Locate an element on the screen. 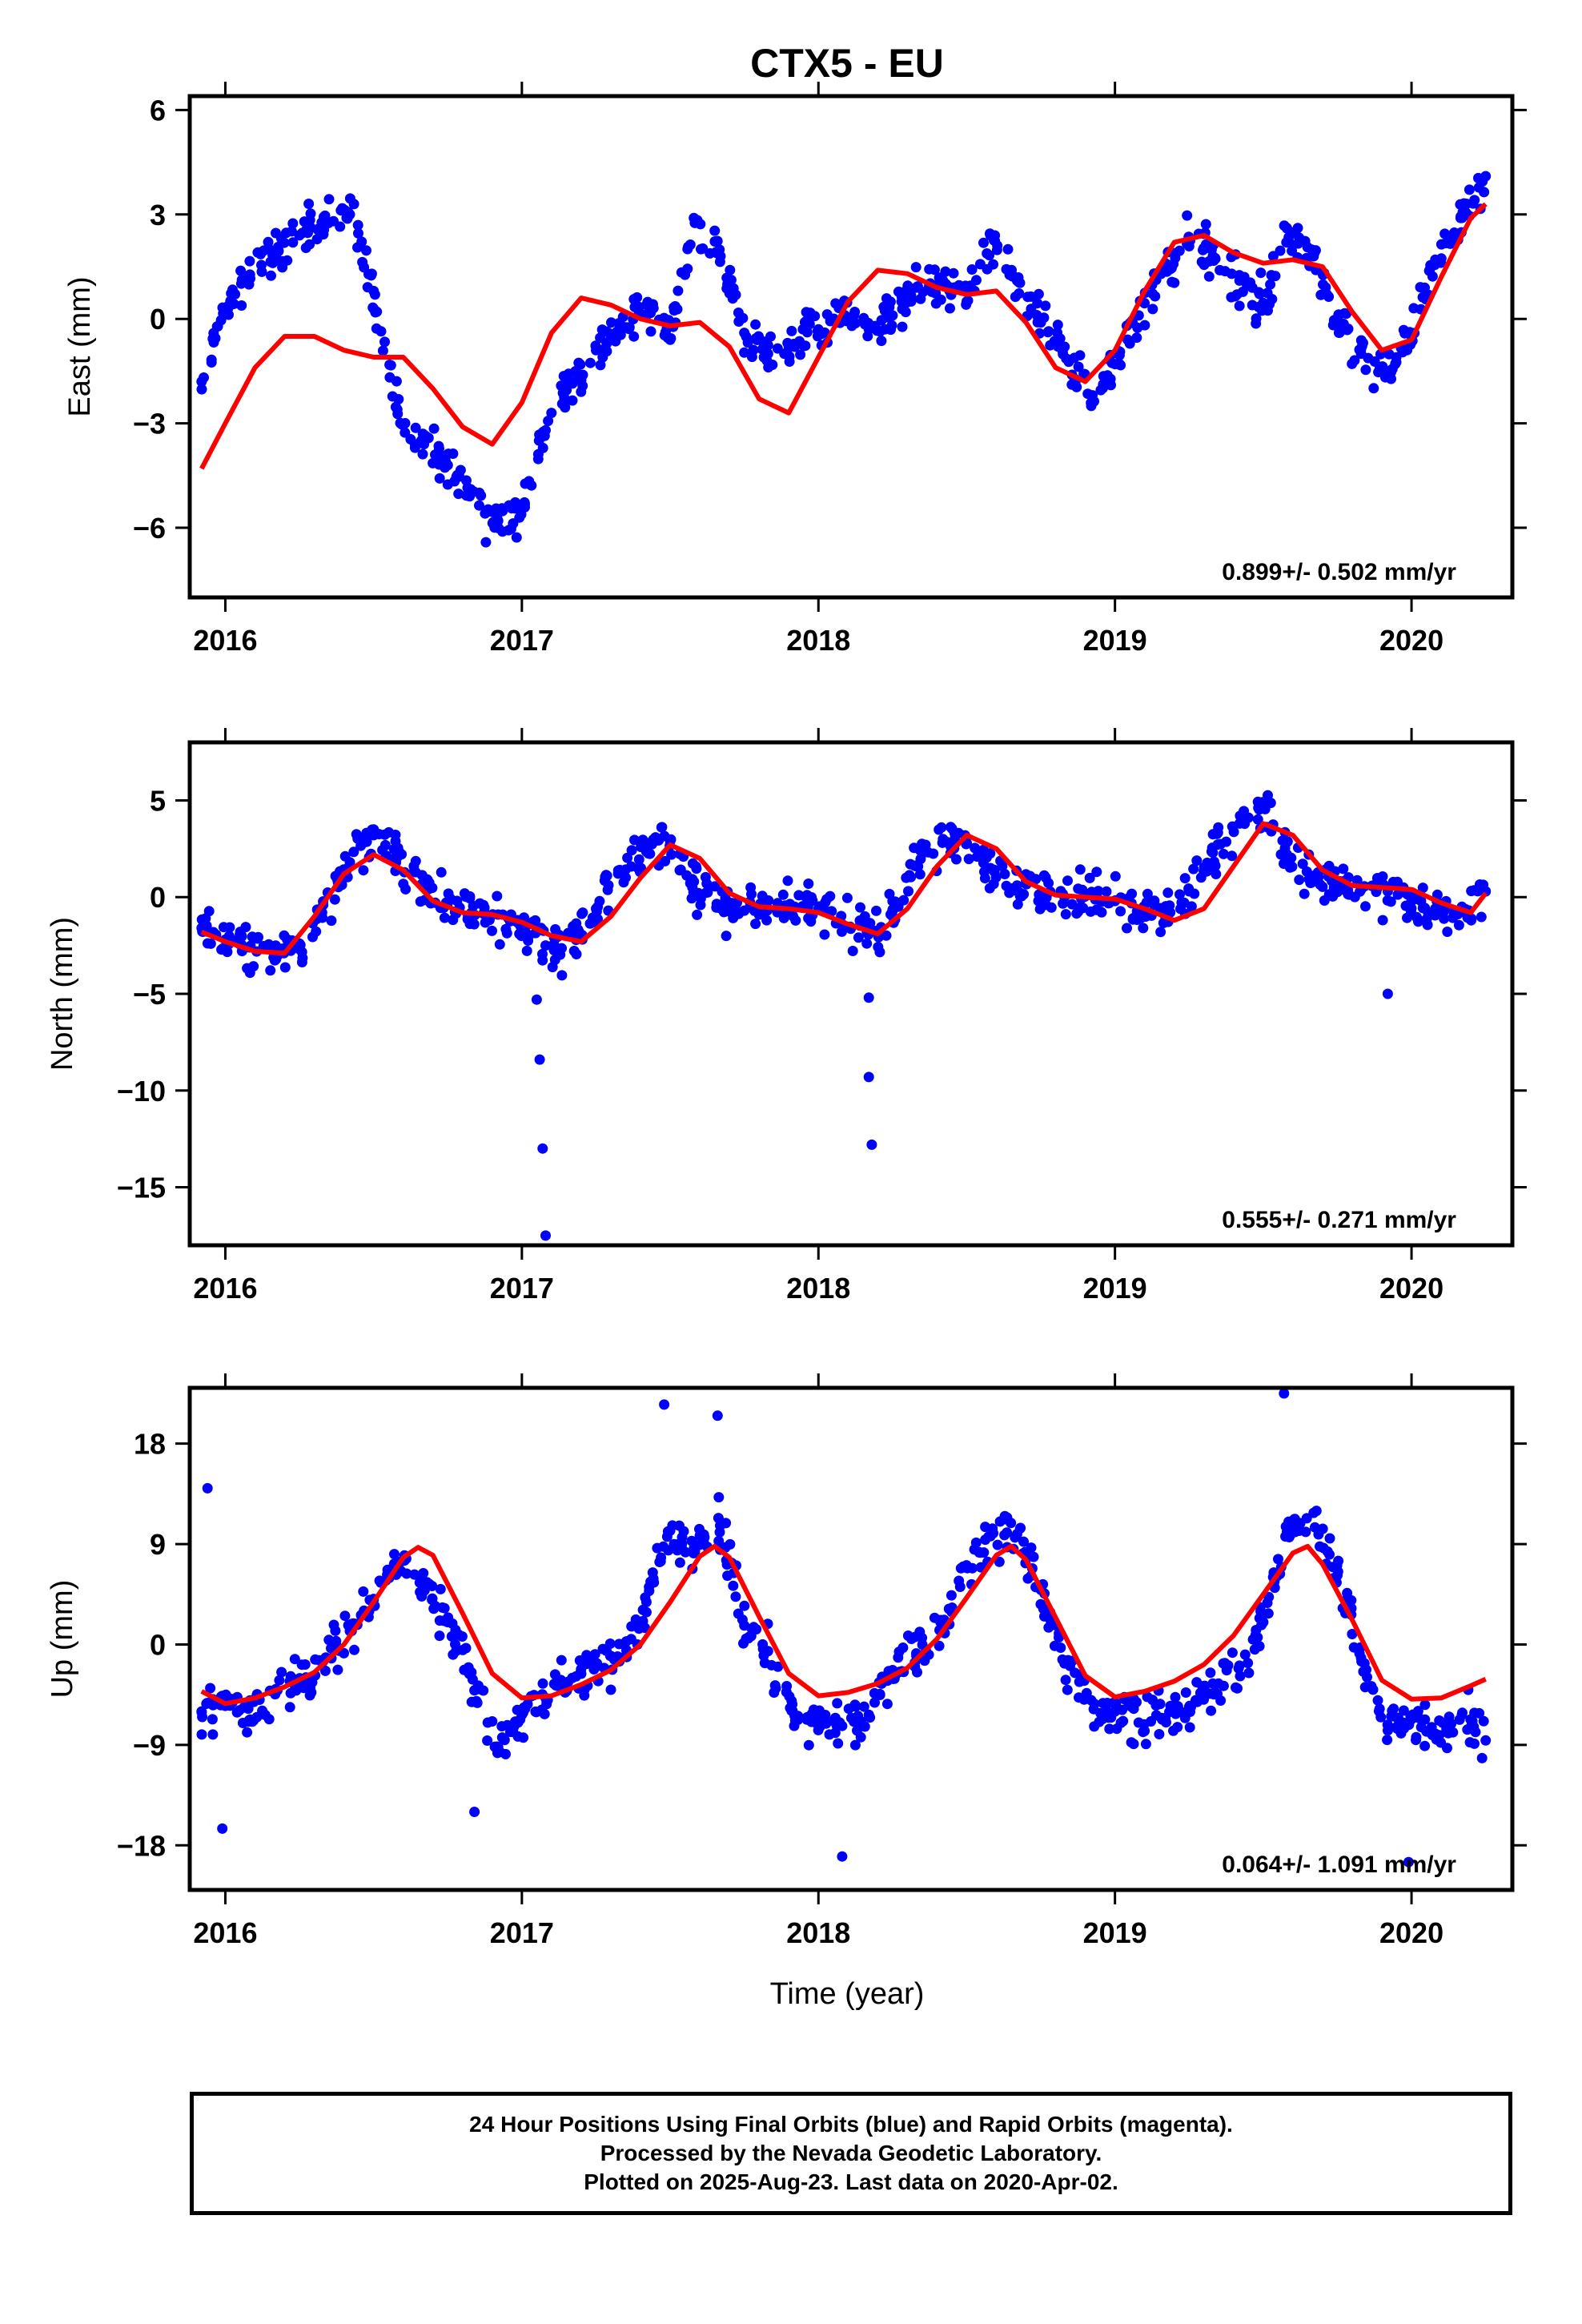 The image size is (1582, 2324). y-tick-label: 0 is located at coordinates (158, 319).